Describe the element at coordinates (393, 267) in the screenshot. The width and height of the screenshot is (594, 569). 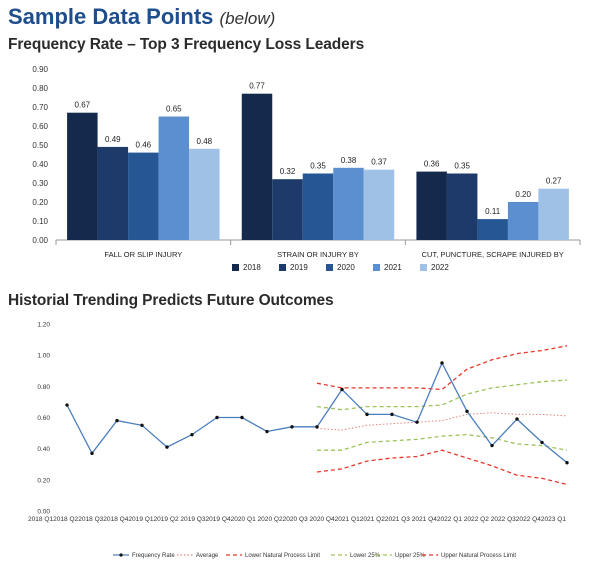
I see `legend-label: 2021` at that location.